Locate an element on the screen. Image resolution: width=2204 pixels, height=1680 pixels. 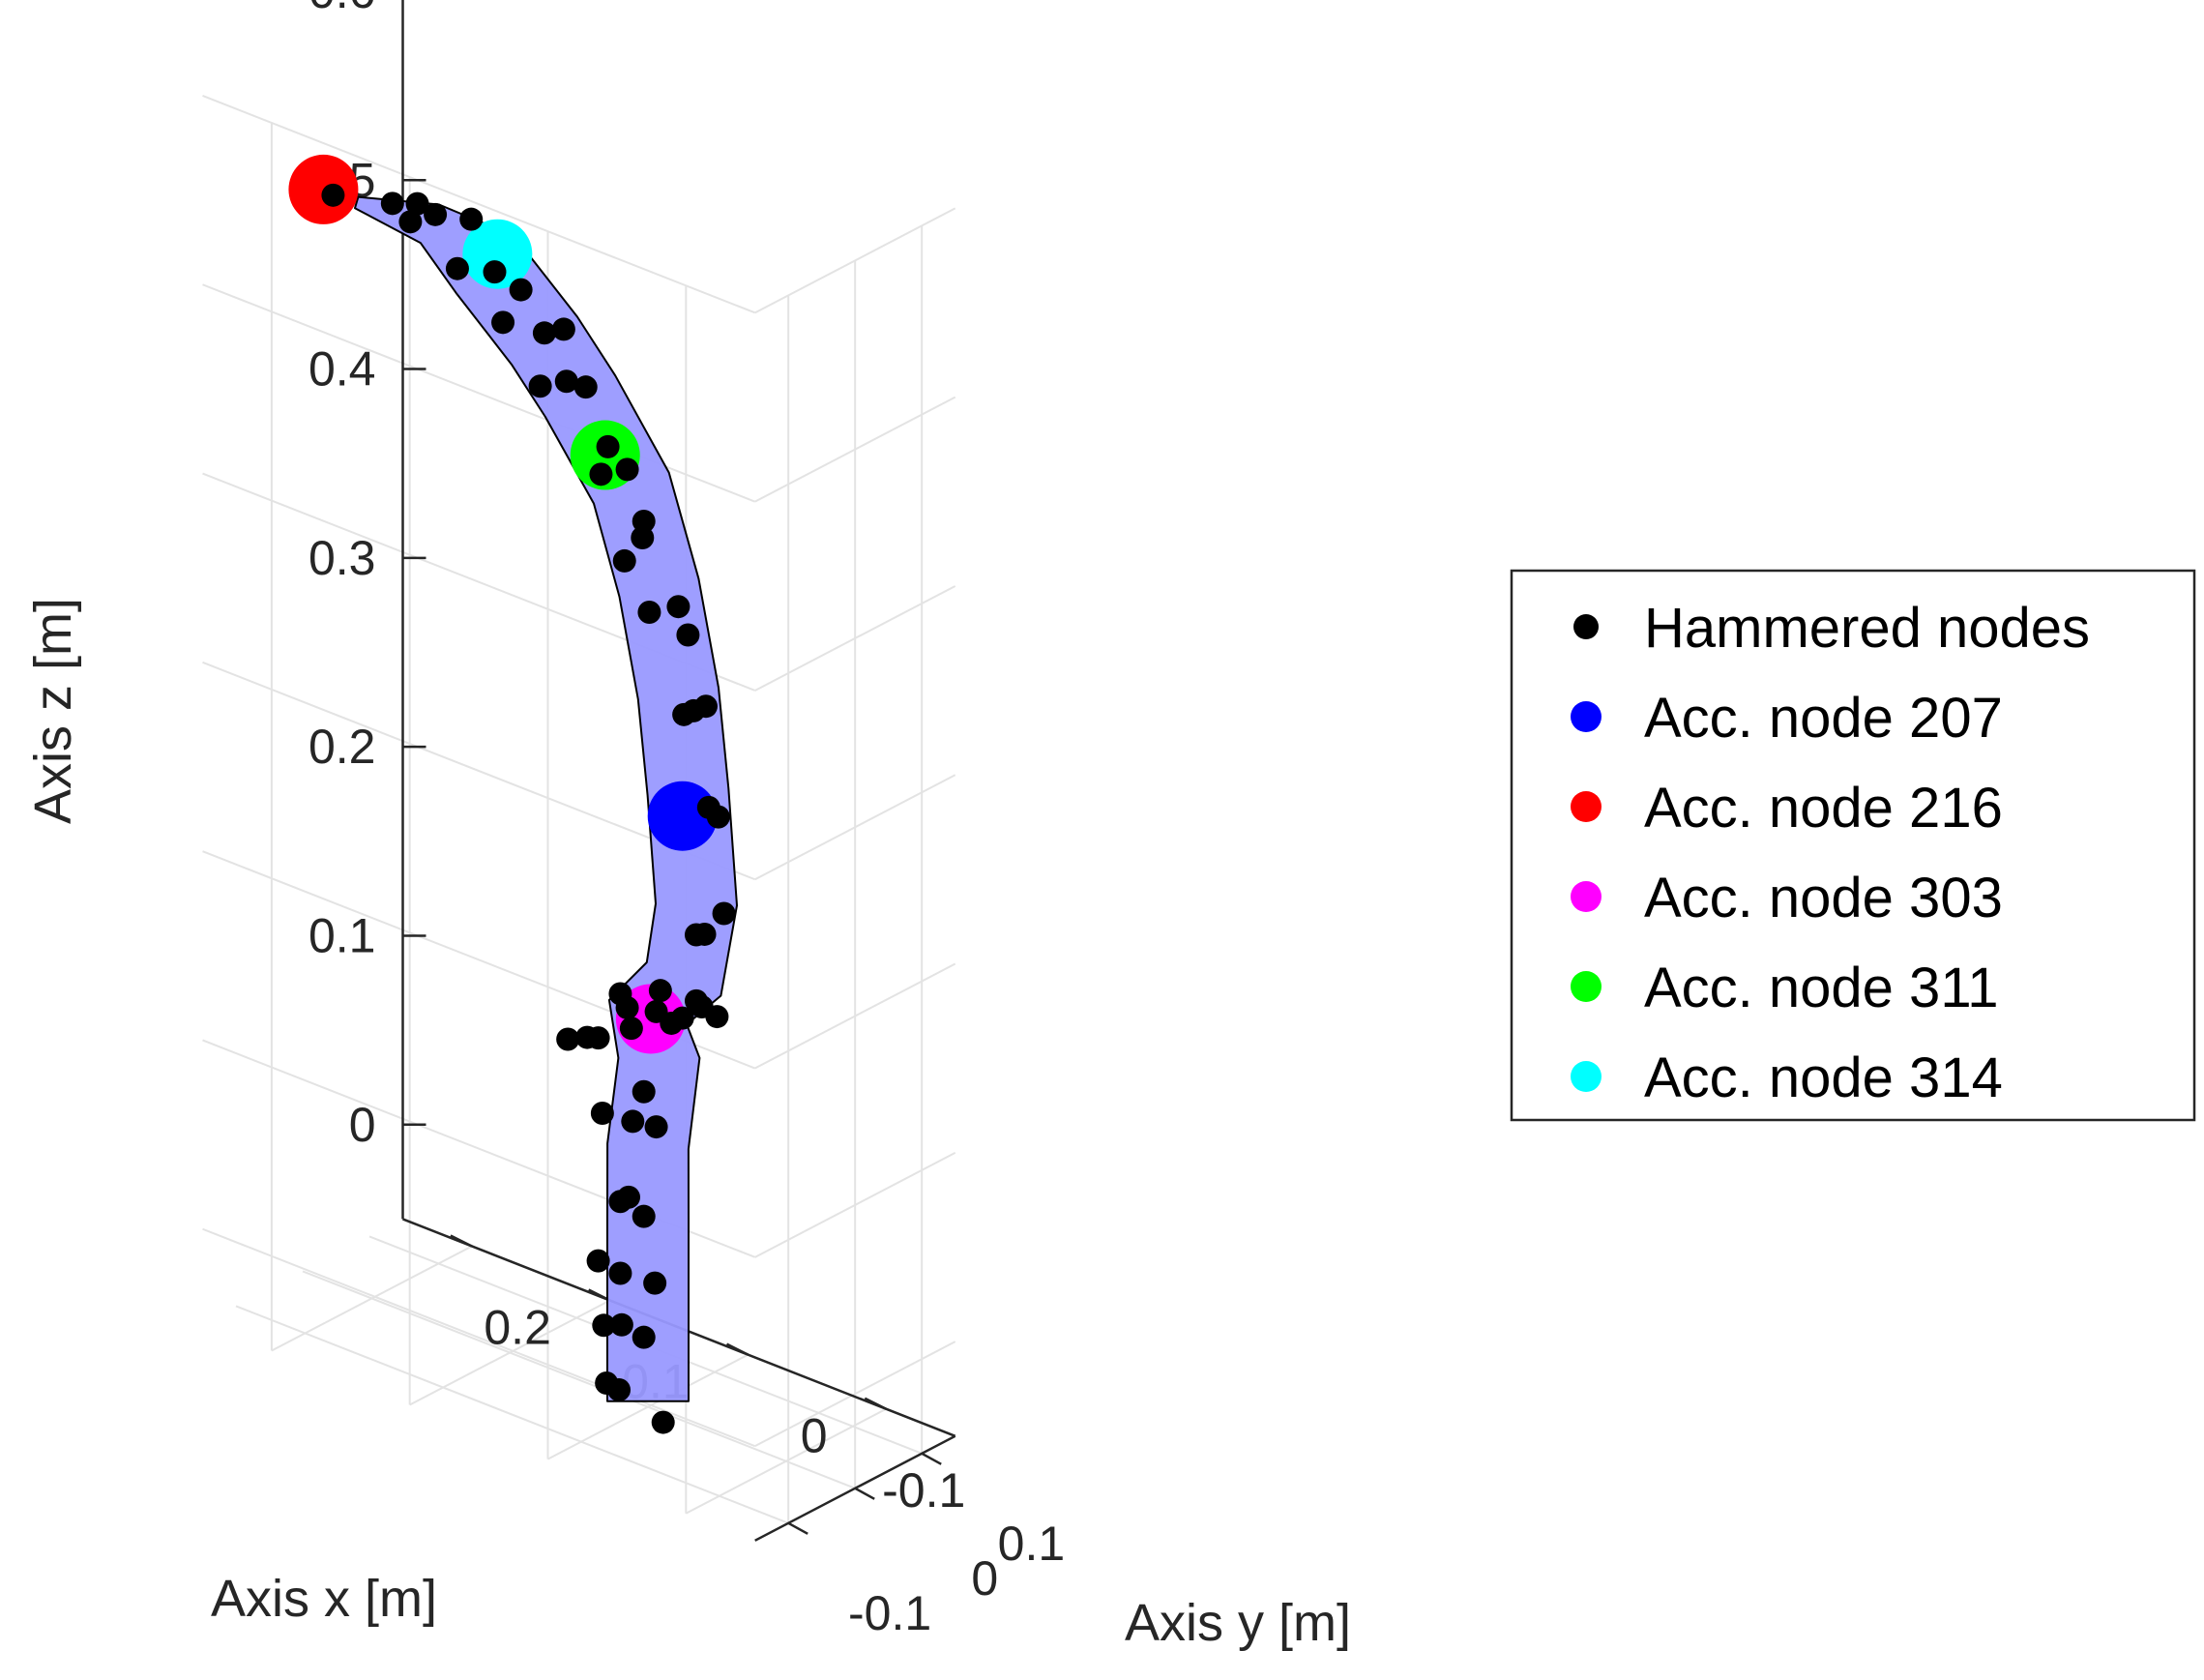
legend-label: Acc. node 216 is located at coordinates (1823, 809).